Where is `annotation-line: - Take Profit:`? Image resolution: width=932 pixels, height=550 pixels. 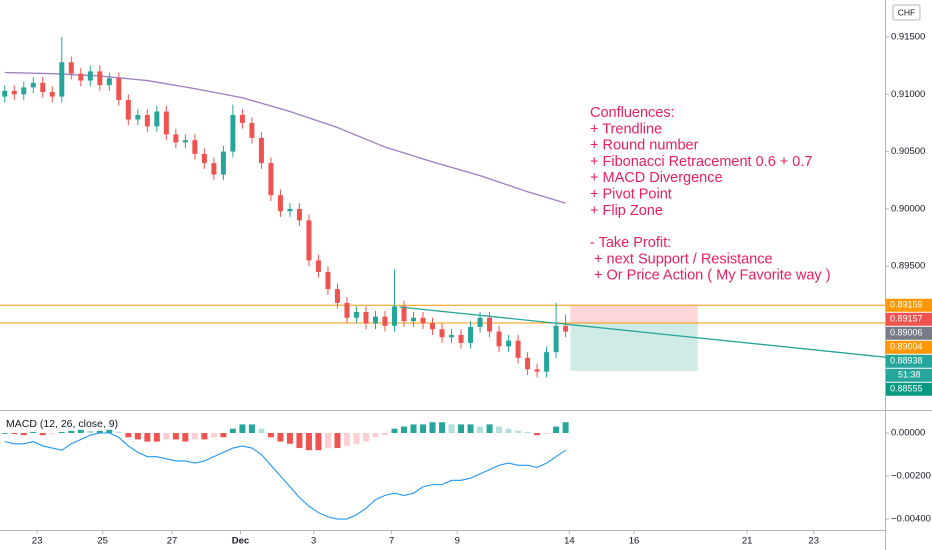
annotation-line: - Take Profit: is located at coordinates (630, 243).